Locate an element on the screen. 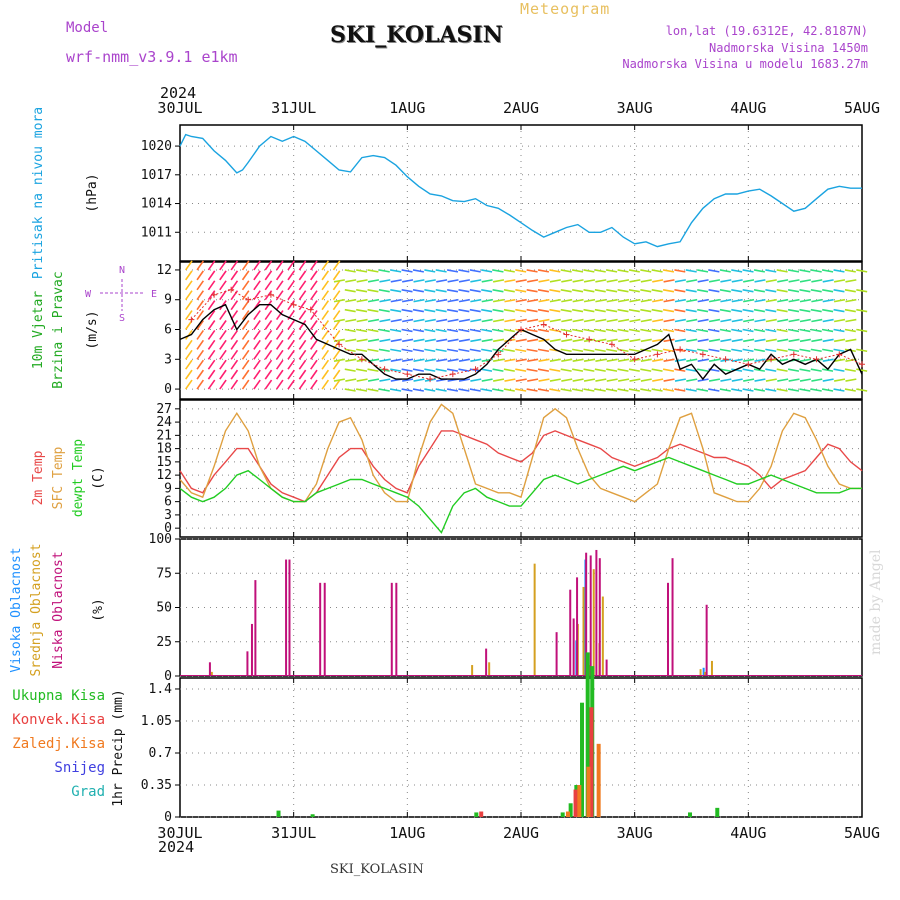 This screenshot has height=900, width=900. x-label-bottom: 4AUG is located at coordinates (748, 833).